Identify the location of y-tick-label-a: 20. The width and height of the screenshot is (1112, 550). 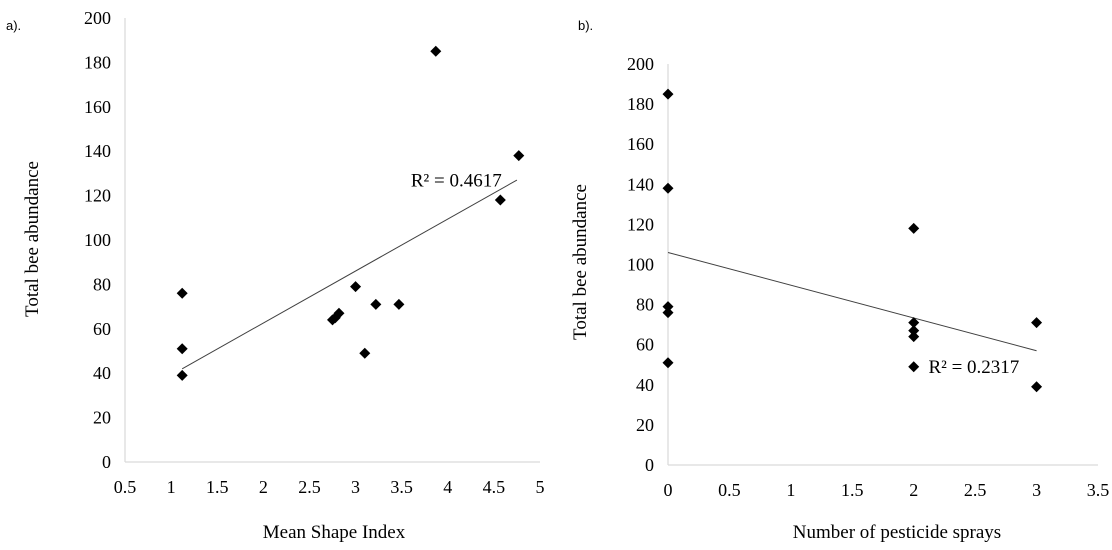
(102, 418).